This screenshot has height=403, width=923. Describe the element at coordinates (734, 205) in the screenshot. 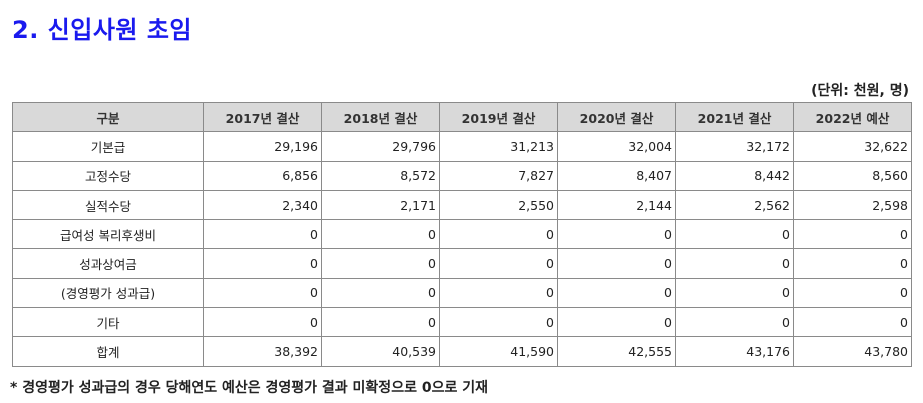

I see `table-cell: 2,562` at that location.